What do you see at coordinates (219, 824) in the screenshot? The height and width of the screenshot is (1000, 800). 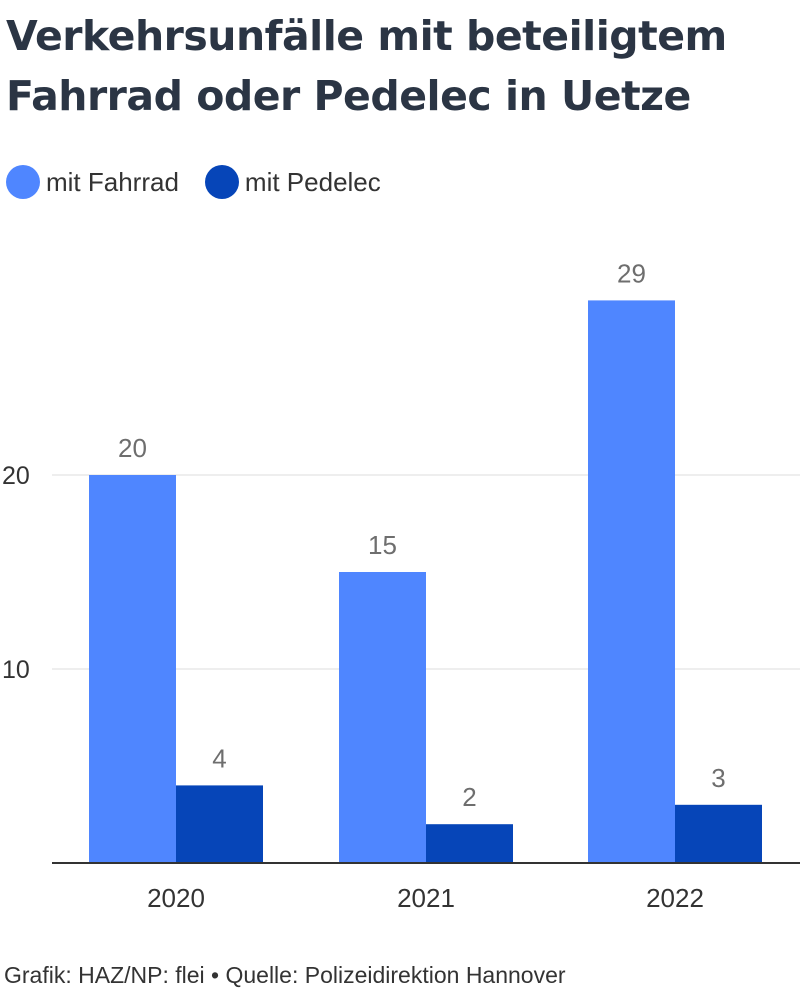 I see `bar-2020-pedelec` at bounding box center [219, 824].